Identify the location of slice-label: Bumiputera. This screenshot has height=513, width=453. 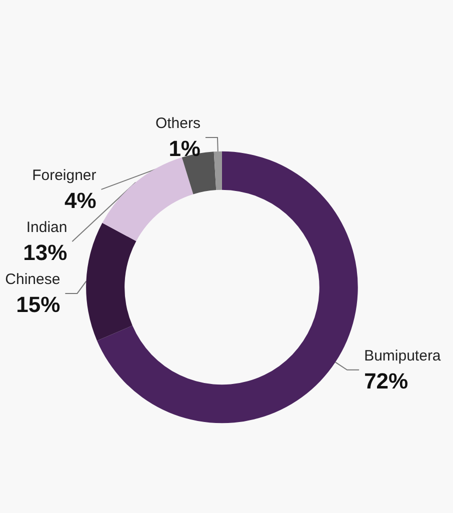
(403, 355).